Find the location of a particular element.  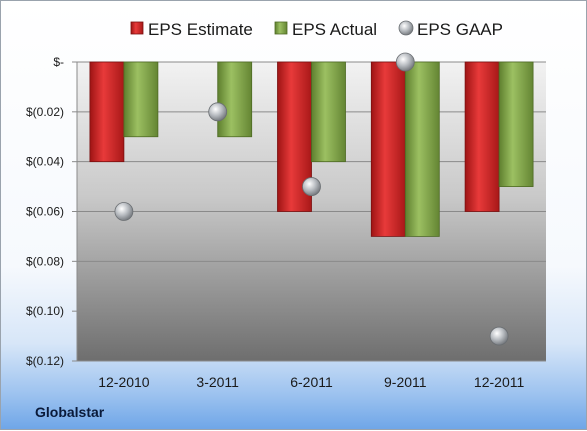

x-category-label: 6-2011 is located at coordinates (311, 382).